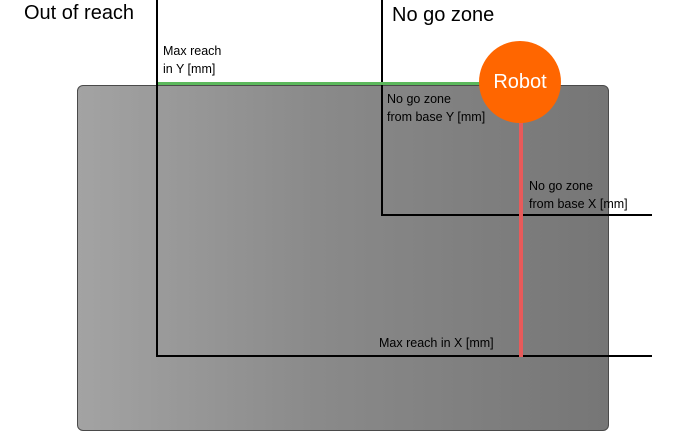 This screenshot has height=441, width=678. I want to click on max-reach-x-label: Max reach in X [mm], so click(436, 343).